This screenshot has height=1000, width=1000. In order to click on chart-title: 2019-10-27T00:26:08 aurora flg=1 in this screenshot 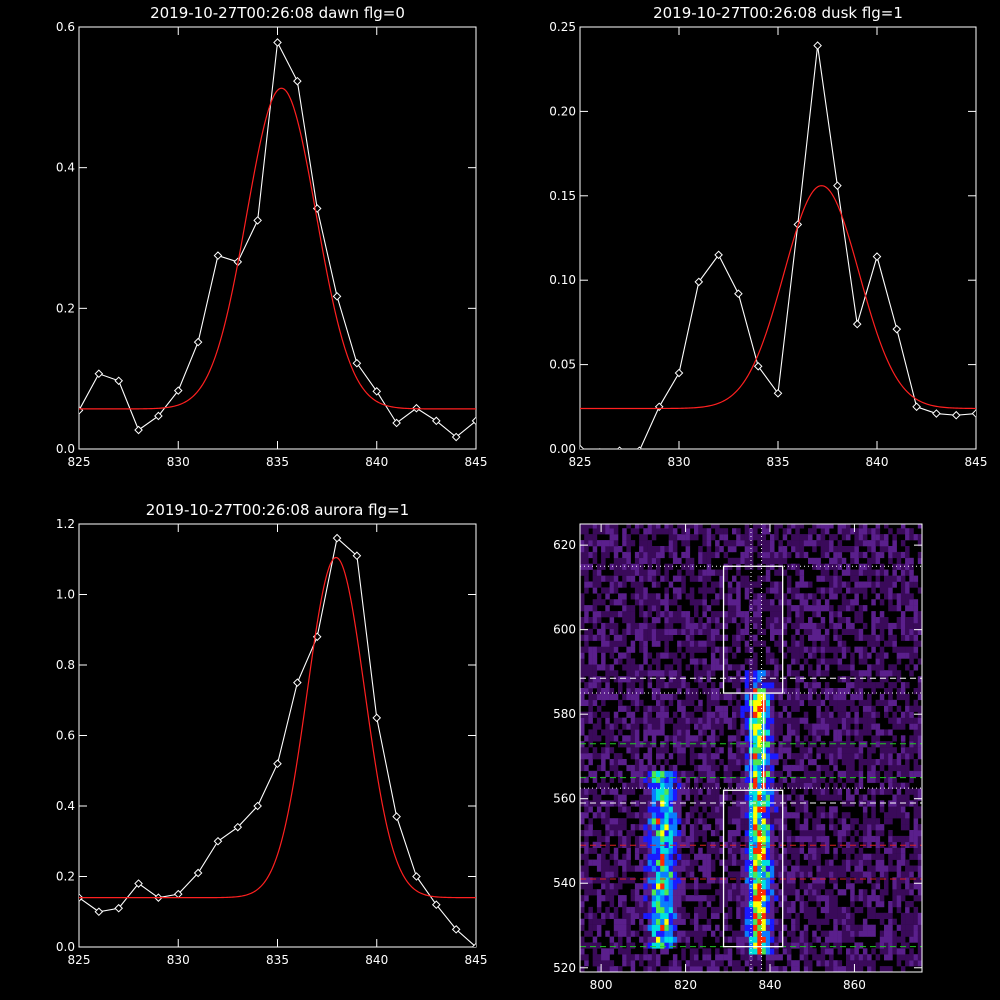, I will do `click(277, 510)`.